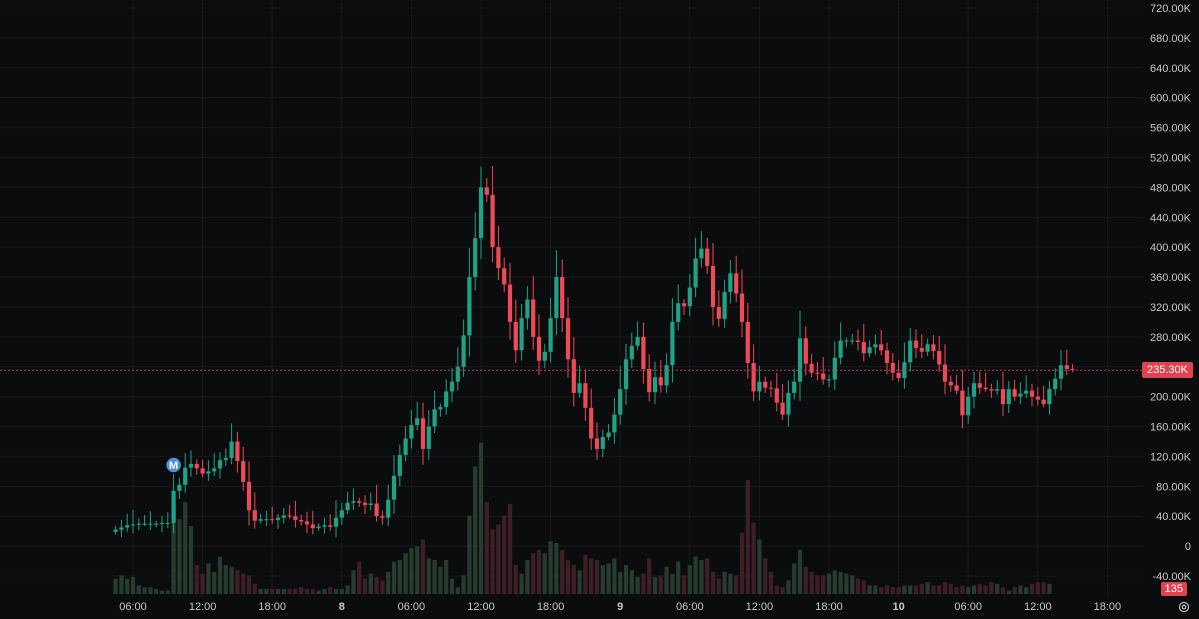  What do you see at coordinates (1184, 607) in the screenshot?
I see `settings-gear-icon` at bounding box center [1184, 607].